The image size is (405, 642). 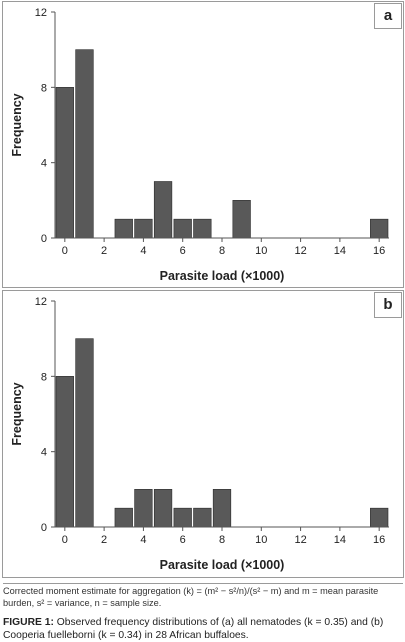 I want to click on panel-label-b: b, so click(x=388, y=305).